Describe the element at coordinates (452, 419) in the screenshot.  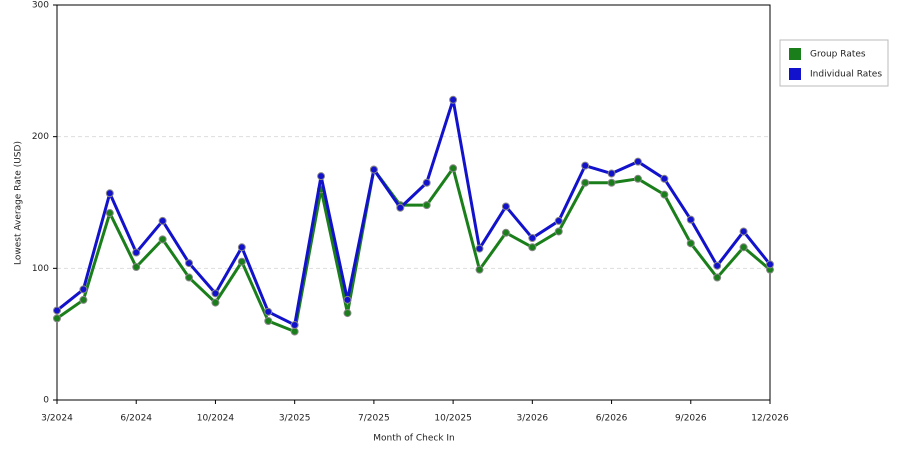
I see `x-tick-label: 10/2025` at that location.